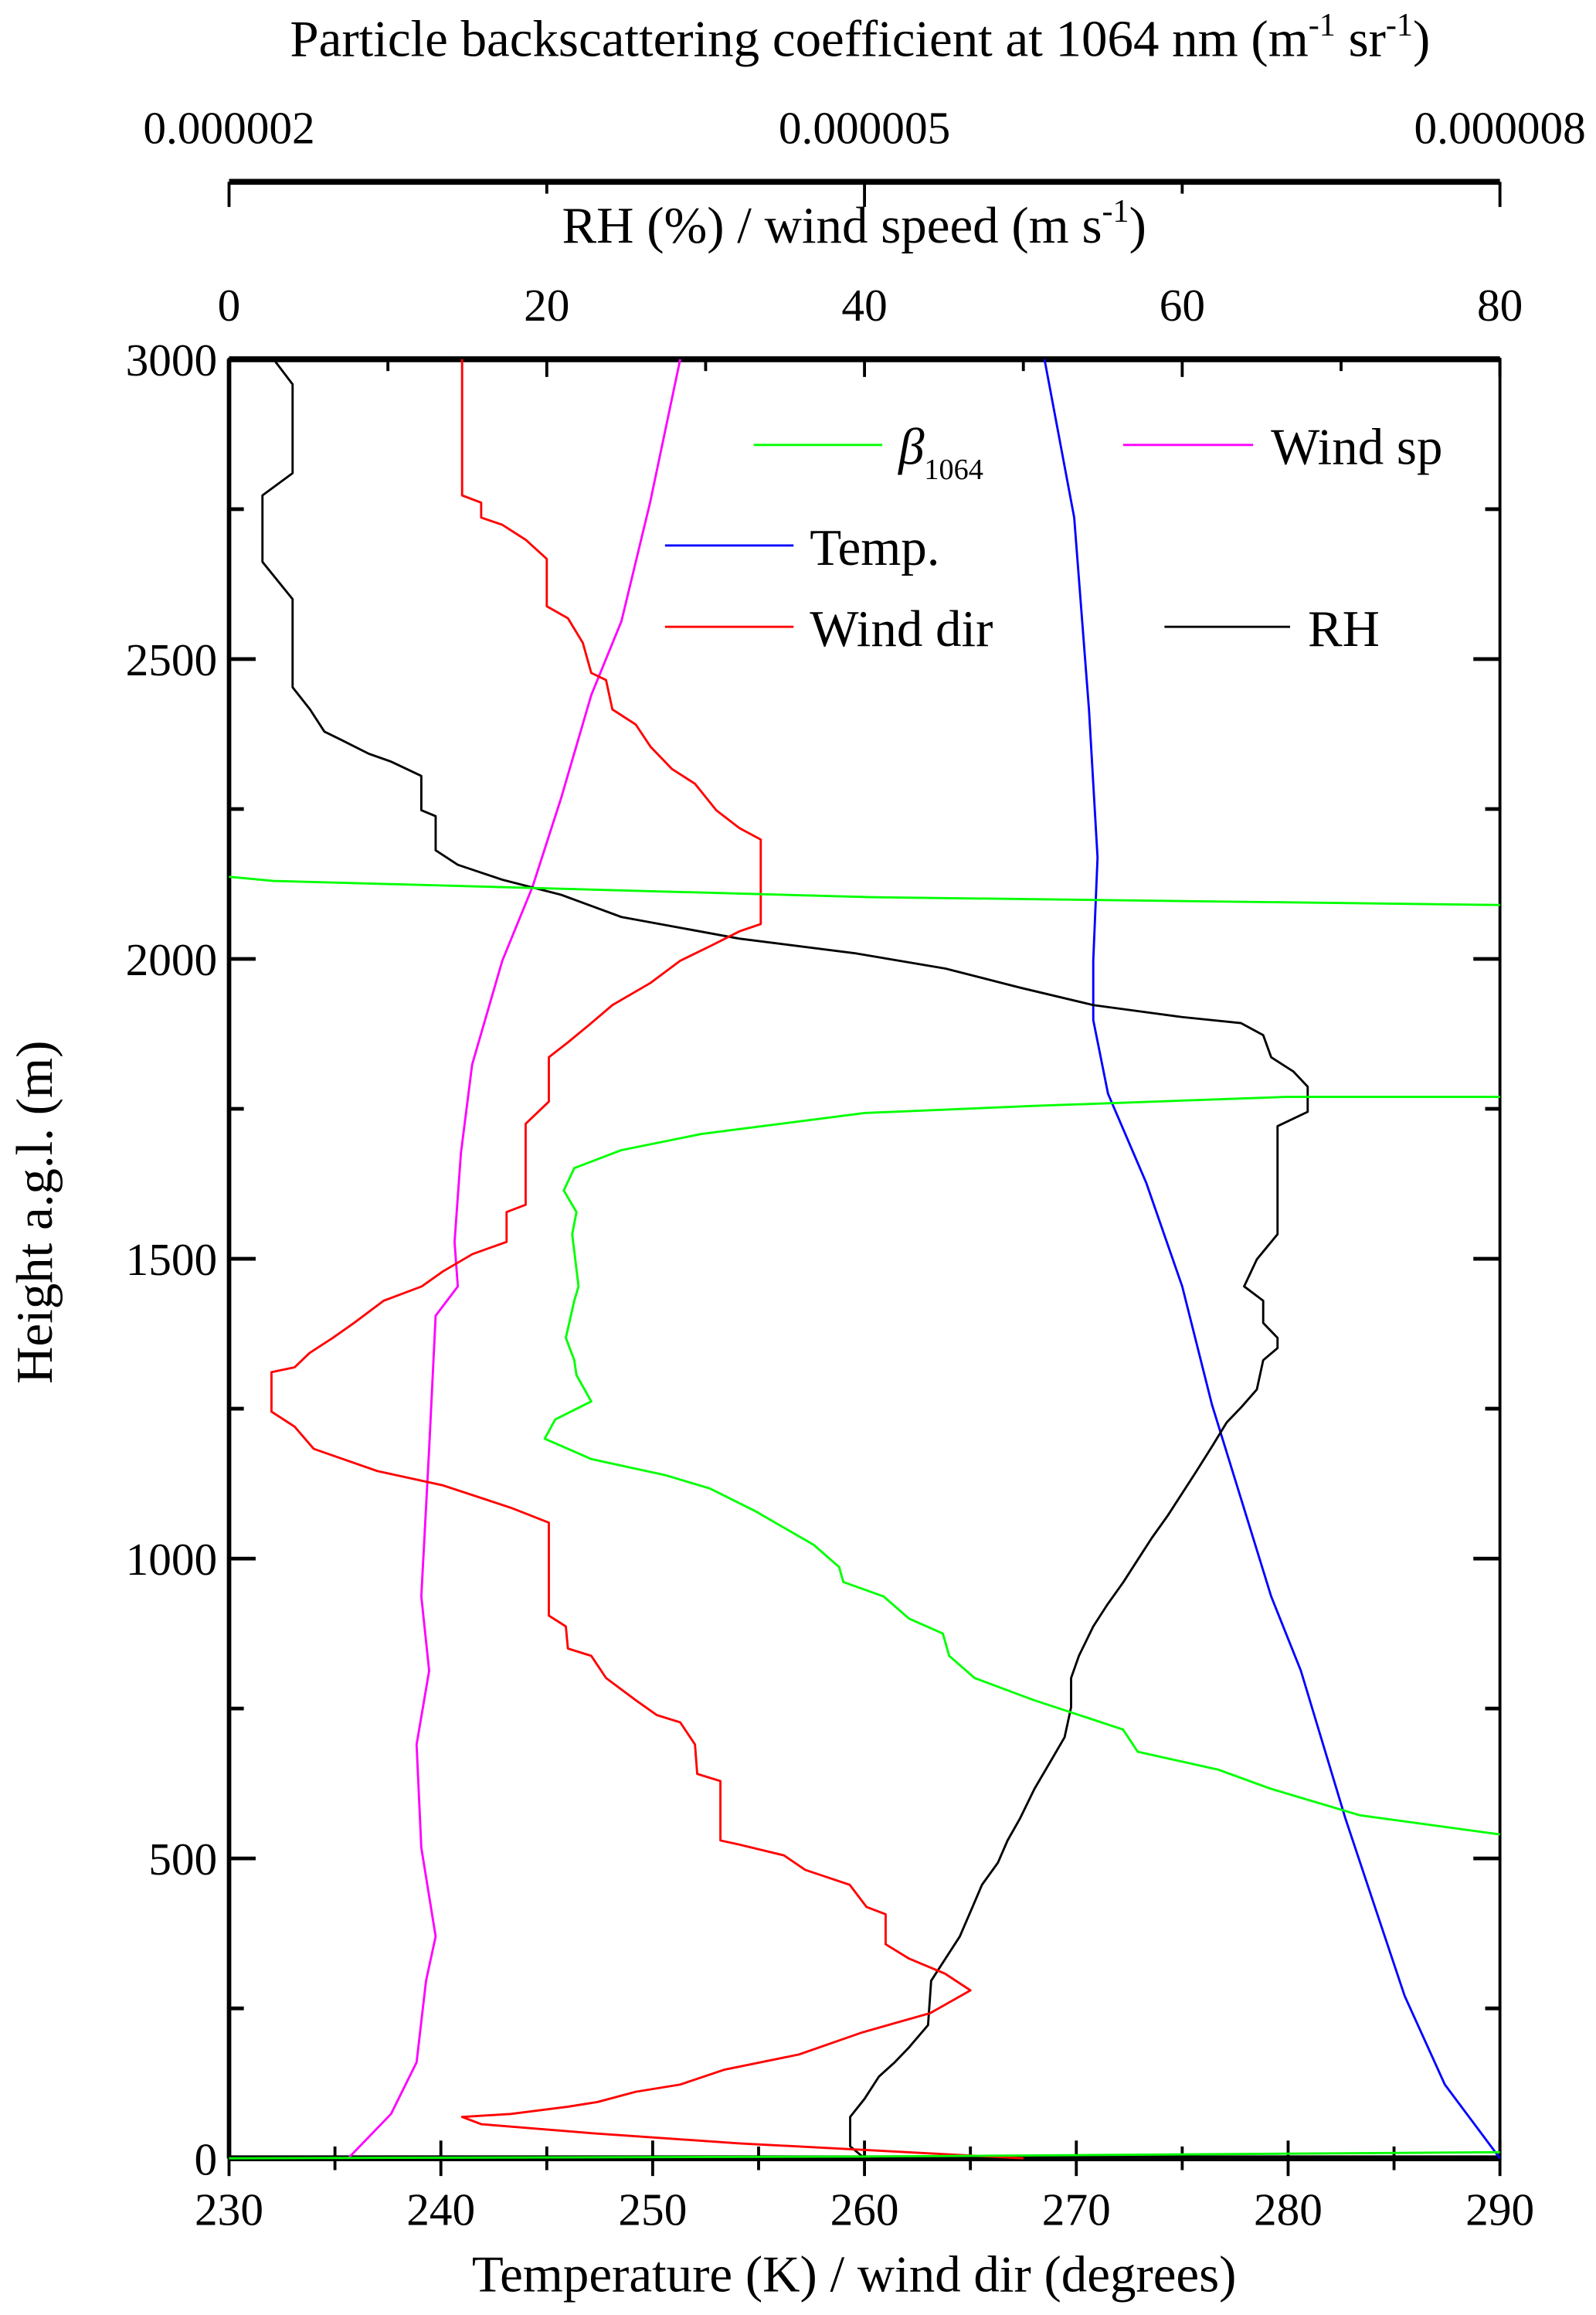 This screenshot has height=2315, width=1596. I want to click on top-beta-tick-label: 0.000008, so click(1499, 129).